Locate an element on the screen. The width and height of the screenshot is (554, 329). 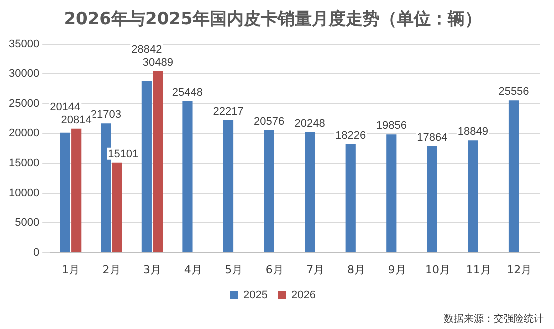
x-tick-label: 8月 is located at coordinates (356, 269).